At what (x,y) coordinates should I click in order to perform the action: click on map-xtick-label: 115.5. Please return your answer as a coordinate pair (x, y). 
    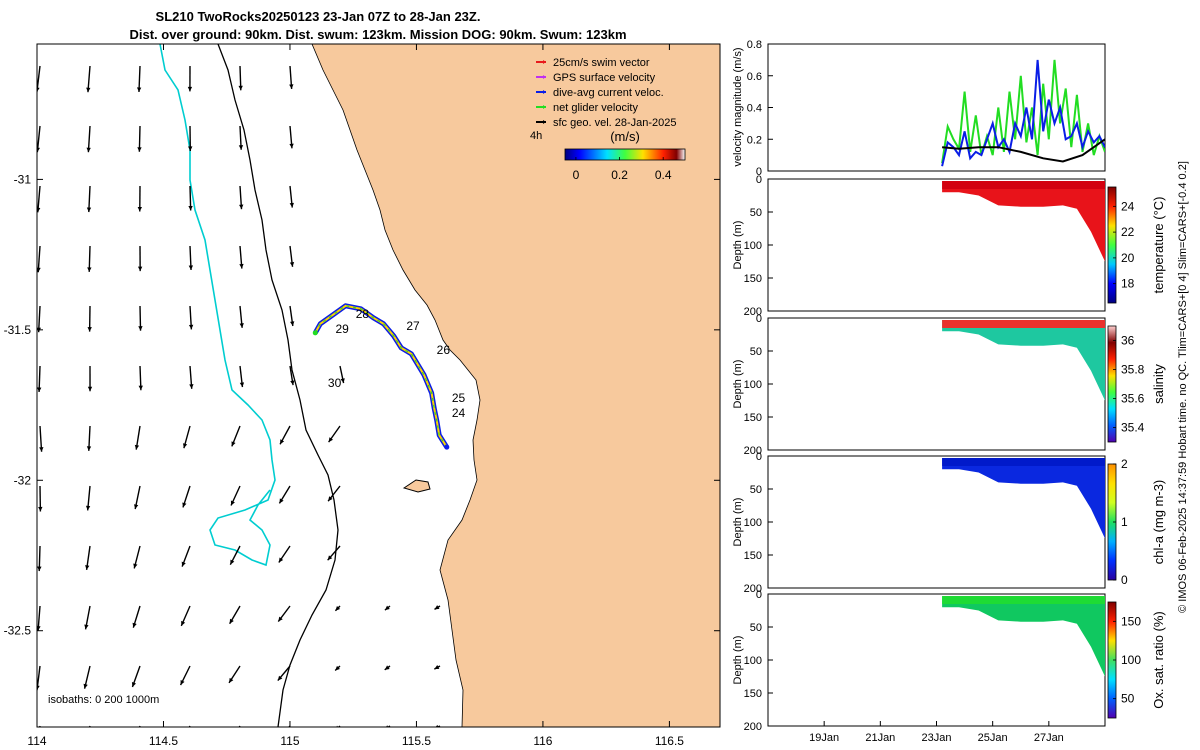
    Looking at the image, I should click on (416, 741).